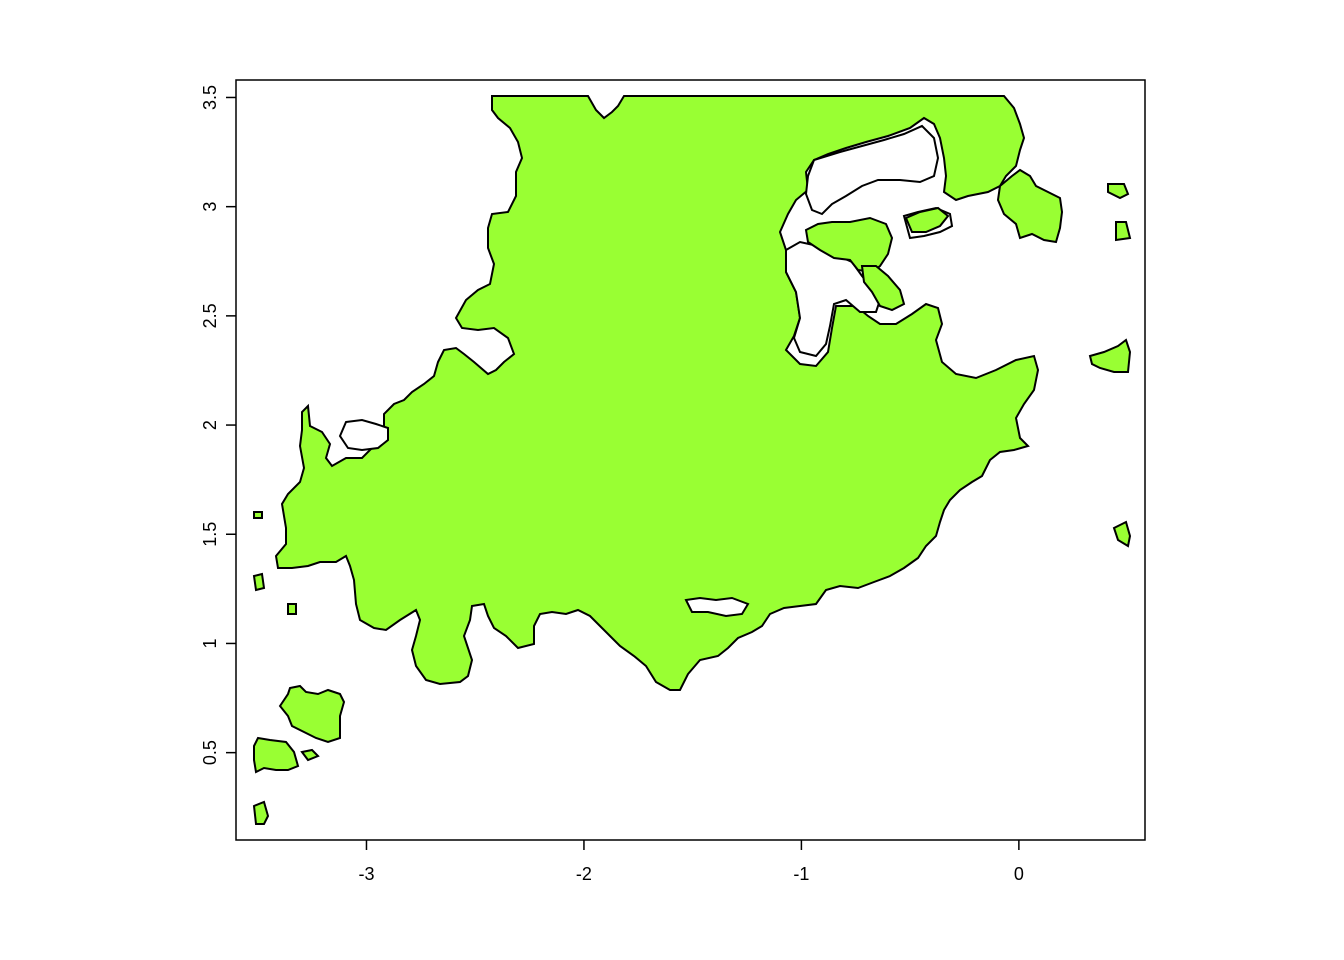 The width and height of the screenshot is (1344, 960). Describe the element at coordinates (210, 643) in the screenshot. I see `y-tick-label: 1` at that location.